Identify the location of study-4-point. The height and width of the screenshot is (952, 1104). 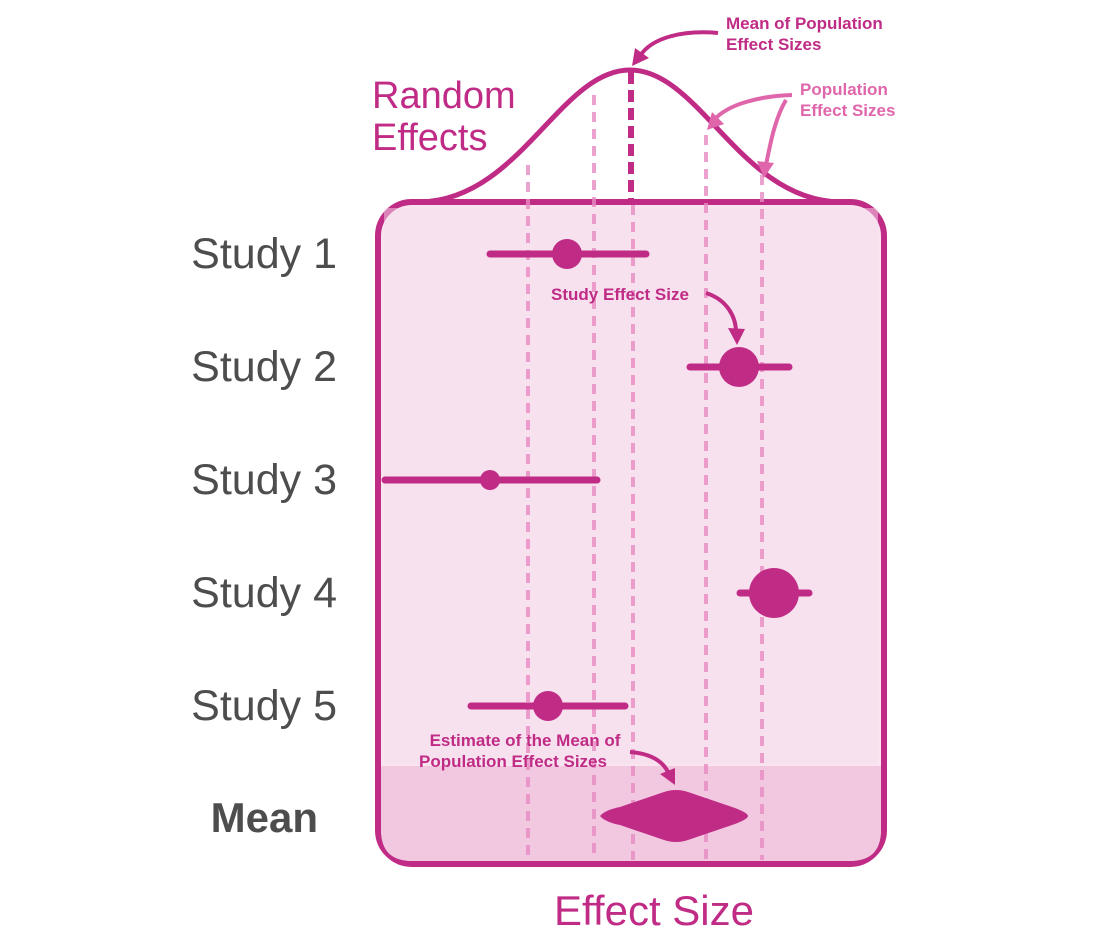
(774, 593).